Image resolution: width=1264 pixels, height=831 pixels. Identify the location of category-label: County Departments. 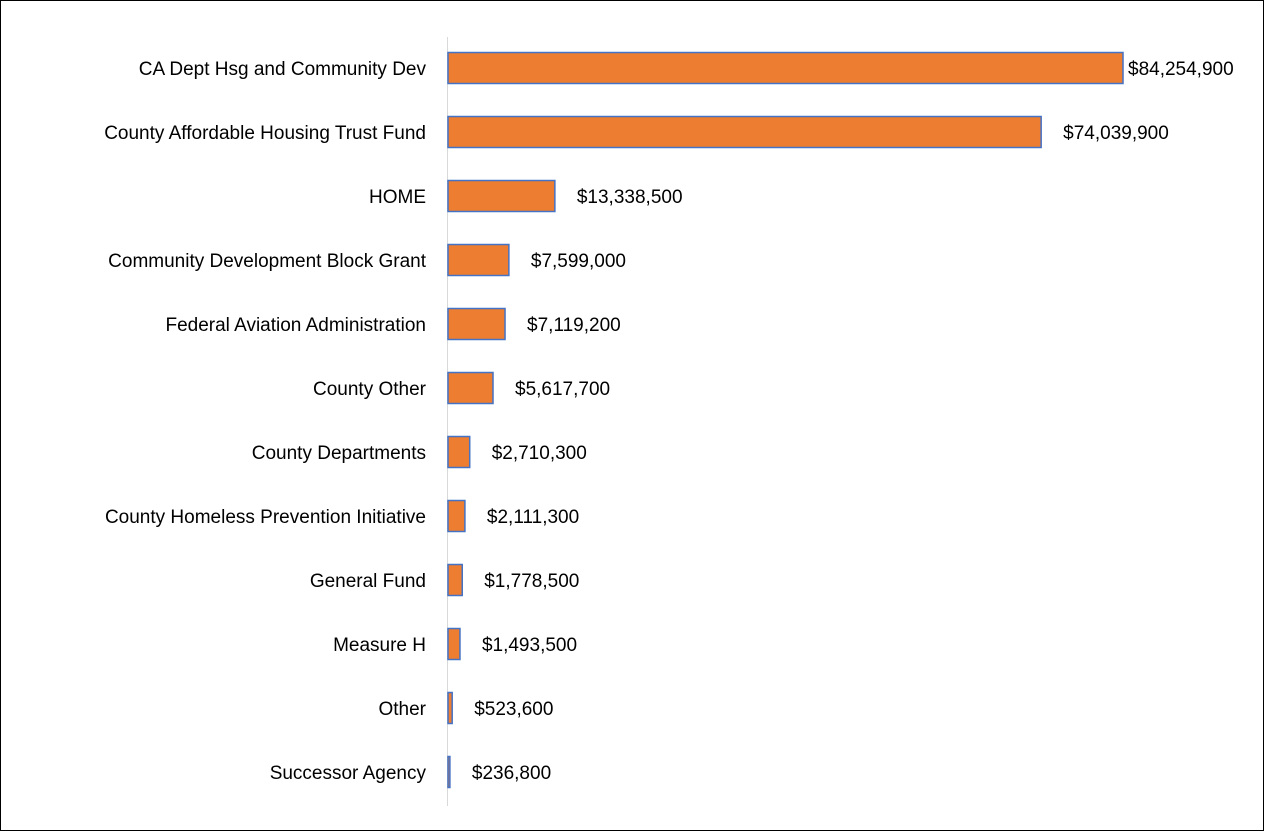
(339, 453).